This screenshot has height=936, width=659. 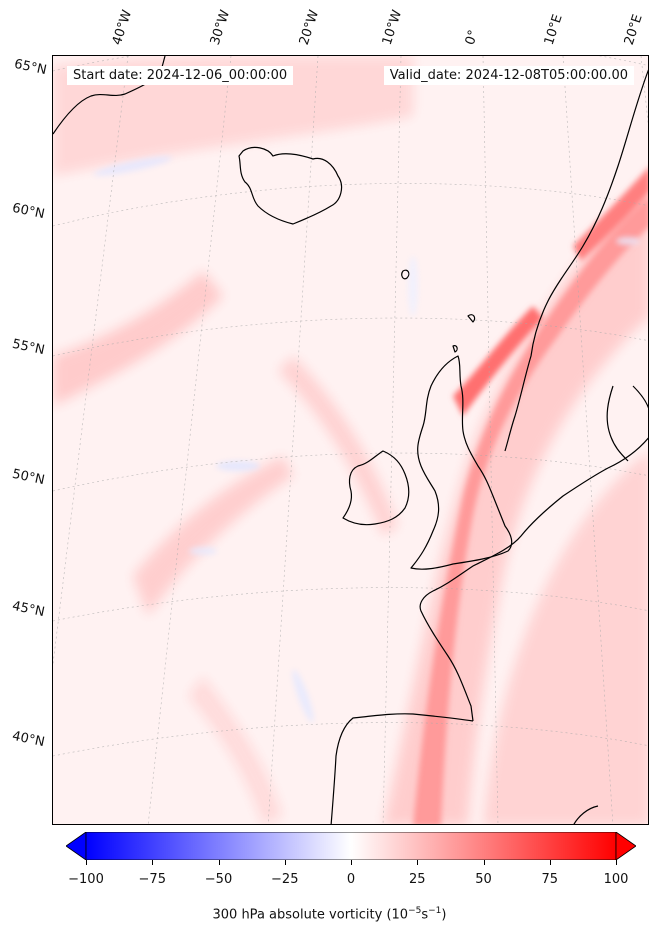 What do you see at coordinates (553, 30) in the screenshot?
I see `lon-label-10e: 10°E` at bounding box center [553, 30].